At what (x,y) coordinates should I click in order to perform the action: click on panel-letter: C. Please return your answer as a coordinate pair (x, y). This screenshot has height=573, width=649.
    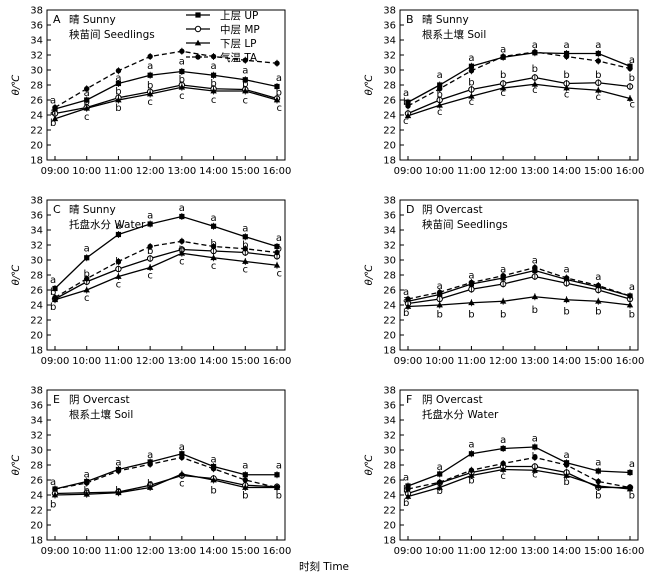
    Looking at the image, I should click on (57, 209).